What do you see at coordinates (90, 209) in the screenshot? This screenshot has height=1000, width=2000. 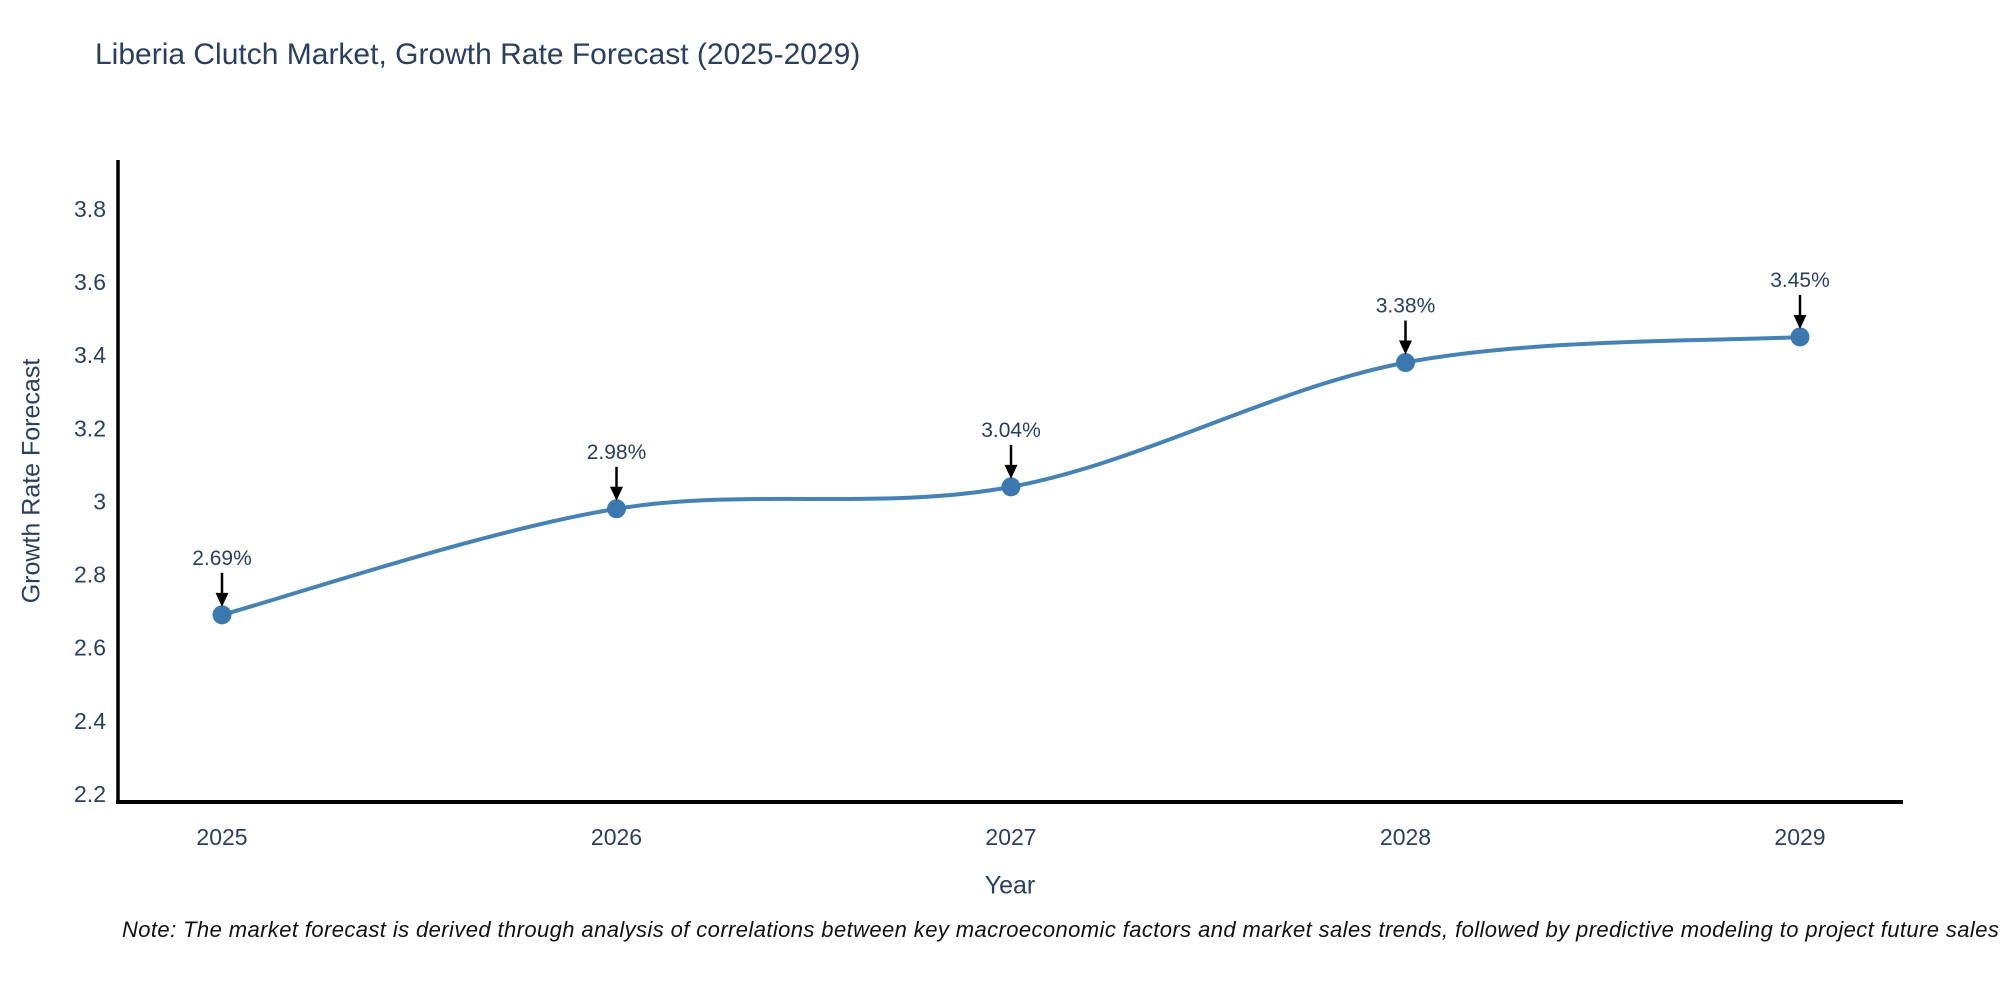 I see `y-tick-label: 3.8` at bounding box center [90, 209].